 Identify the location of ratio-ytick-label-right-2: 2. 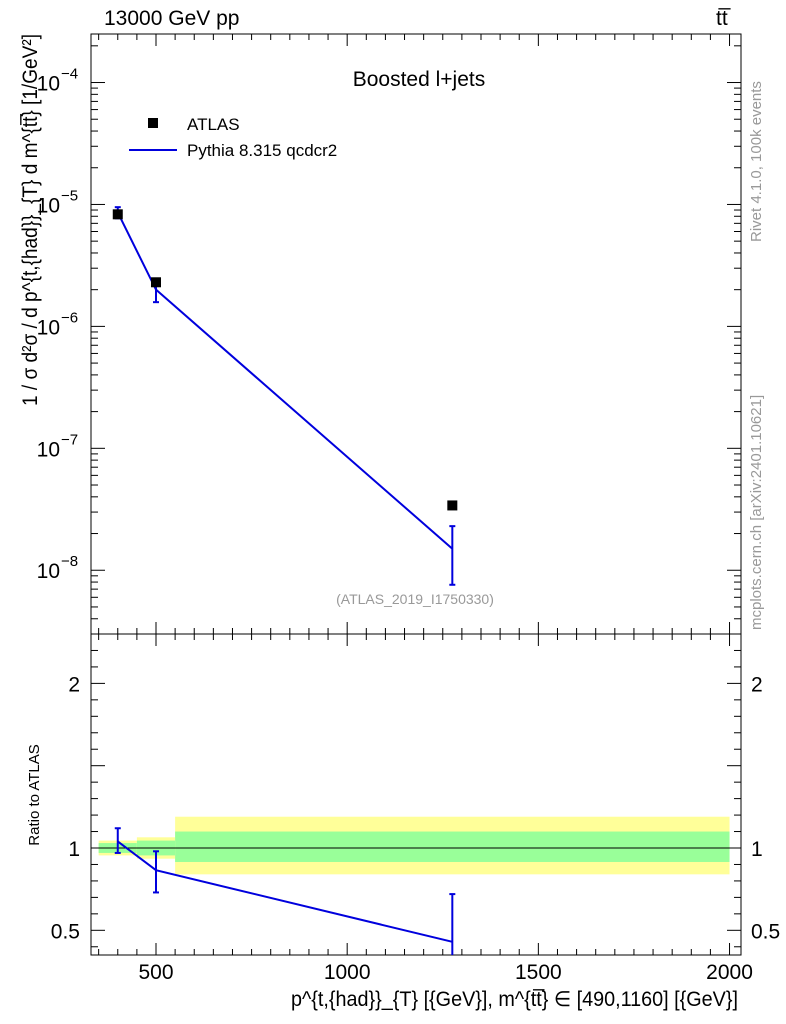
(757, 684).